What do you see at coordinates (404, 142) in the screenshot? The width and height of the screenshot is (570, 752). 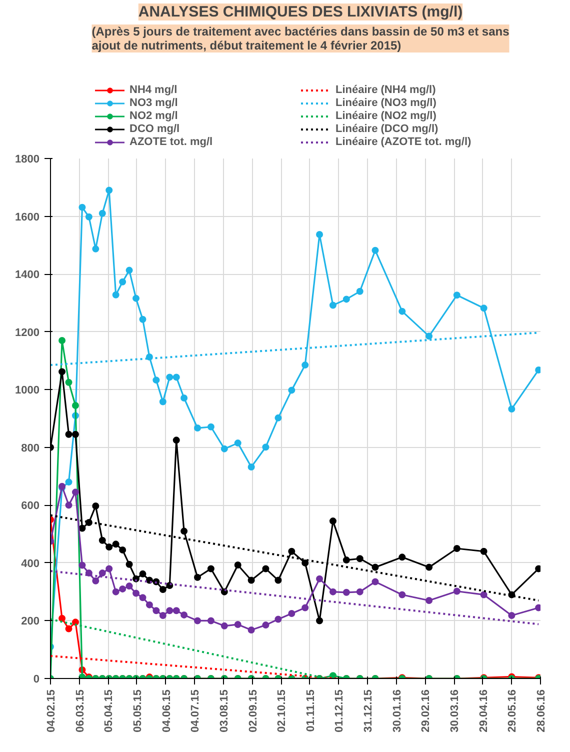 I see `legend-label: Linéaire (AZOTE tot. mg/l)` at bounding box center [404, 142].